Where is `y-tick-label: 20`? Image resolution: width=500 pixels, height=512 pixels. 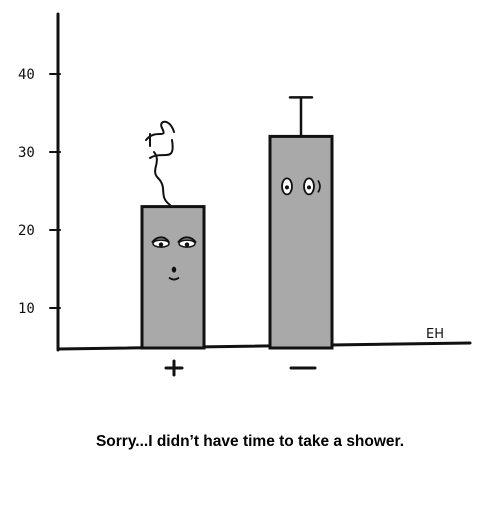 y-tick-label: 20 is located at coordinates (26, 231).